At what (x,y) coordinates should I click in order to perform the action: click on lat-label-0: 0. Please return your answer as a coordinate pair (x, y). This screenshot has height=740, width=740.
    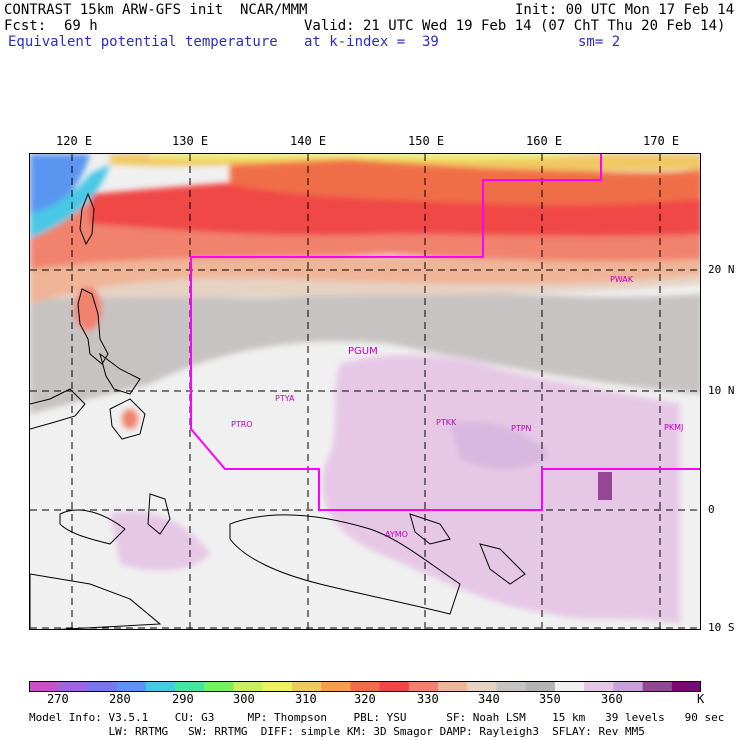
    Looking at the image, I should click on (711, 509).